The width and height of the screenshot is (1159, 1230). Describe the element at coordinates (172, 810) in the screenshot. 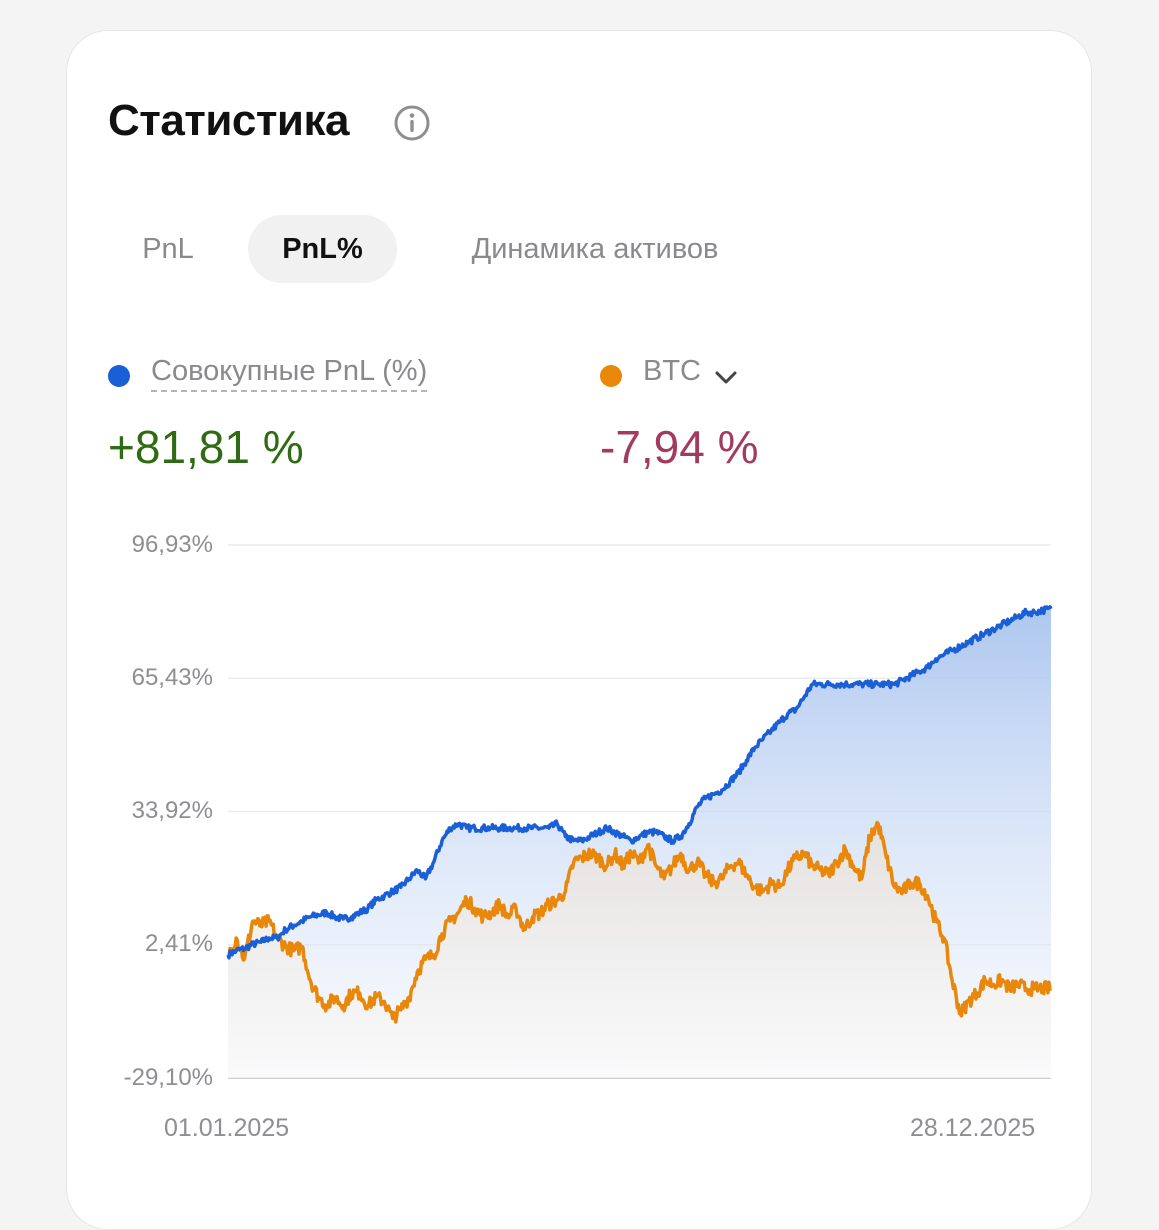

I see `y-tick-label: 33,92%` at that location.